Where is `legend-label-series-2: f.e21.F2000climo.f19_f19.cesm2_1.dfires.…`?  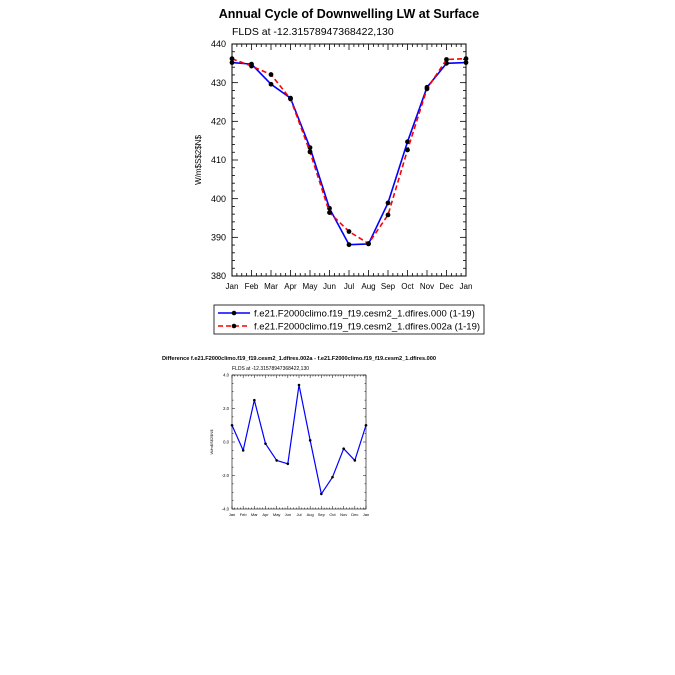
legend-label-series-2: f.e21.F2000climo.f19_f19.cesm2_1.dfires.… is located at coordinates (367, 327).